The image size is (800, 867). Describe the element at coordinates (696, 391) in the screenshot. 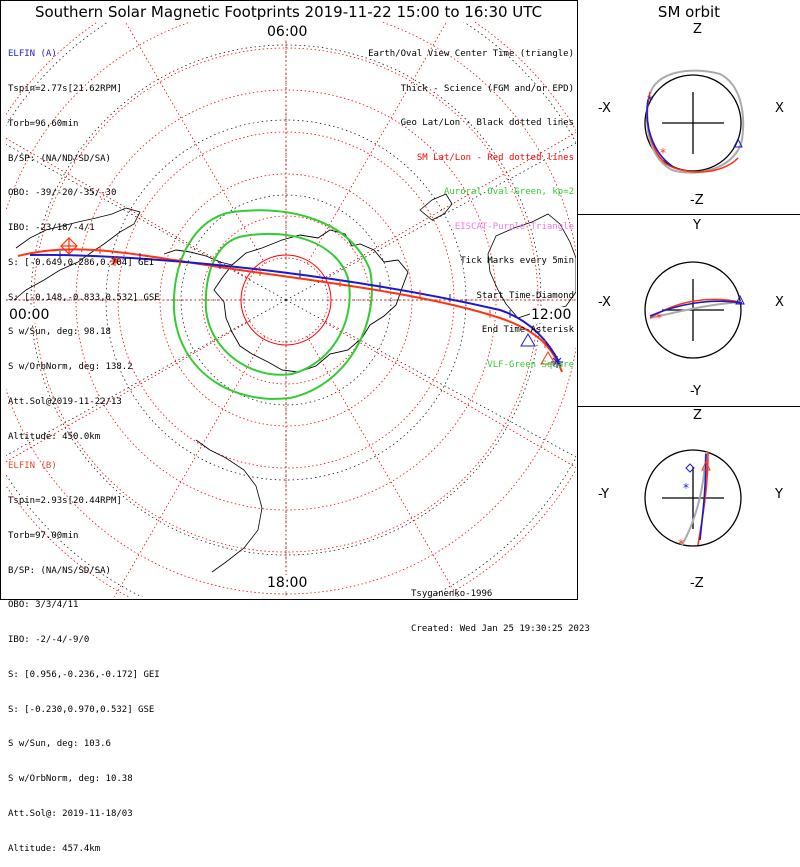

I see `sm2-axis-bottom: -Y` at that location.